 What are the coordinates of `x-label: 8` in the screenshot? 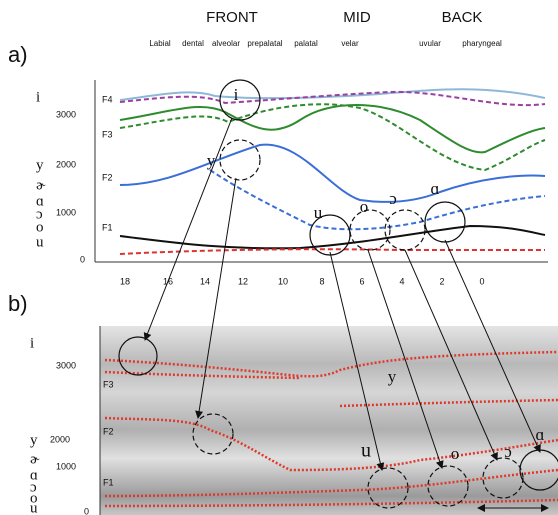 It's located at (321, 281).